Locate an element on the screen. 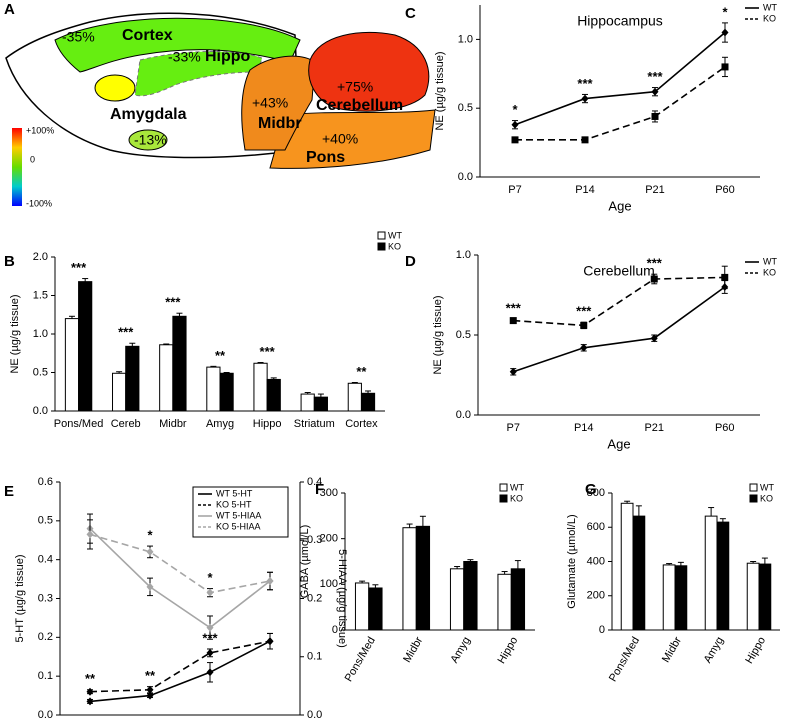 This screenshot has height=722, width=786. legend-label: WT 5-HIAA is located at coordinates (238, 515).